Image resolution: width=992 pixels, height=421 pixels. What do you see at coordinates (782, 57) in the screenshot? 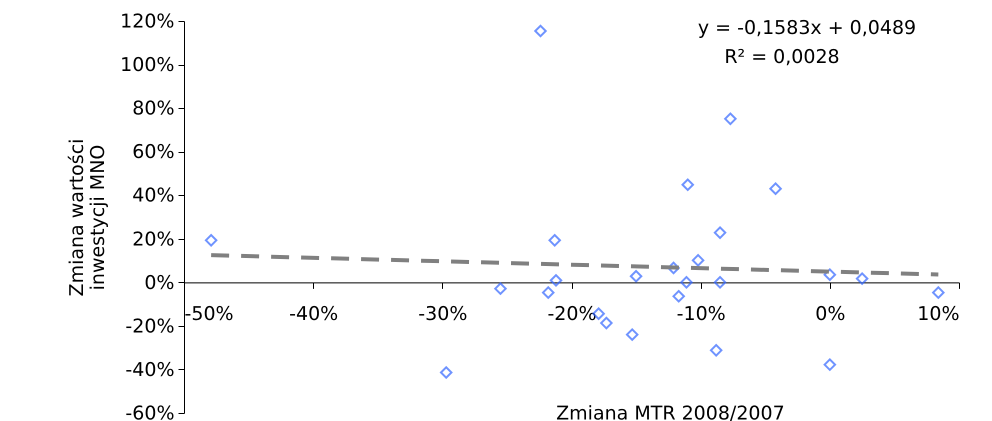
I see `annotation: R² = 0,0028` at bounding box center [782, 57].